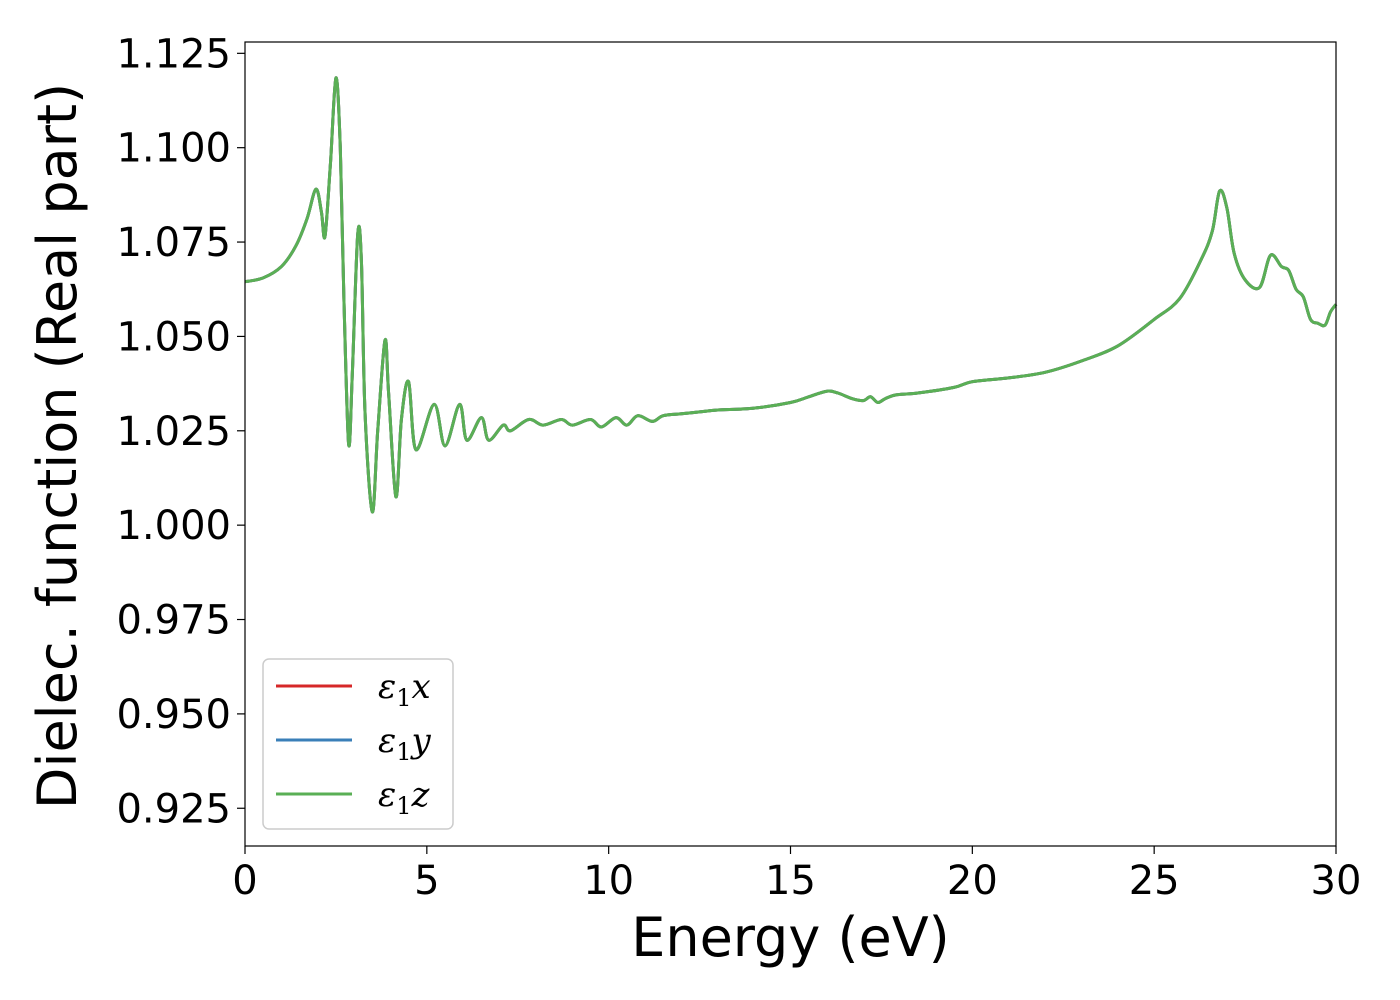  Describe the element at coordinates (57, 446) in the screenshot. I see `y-axis-label: Dielec. function (Real part)` at that location.